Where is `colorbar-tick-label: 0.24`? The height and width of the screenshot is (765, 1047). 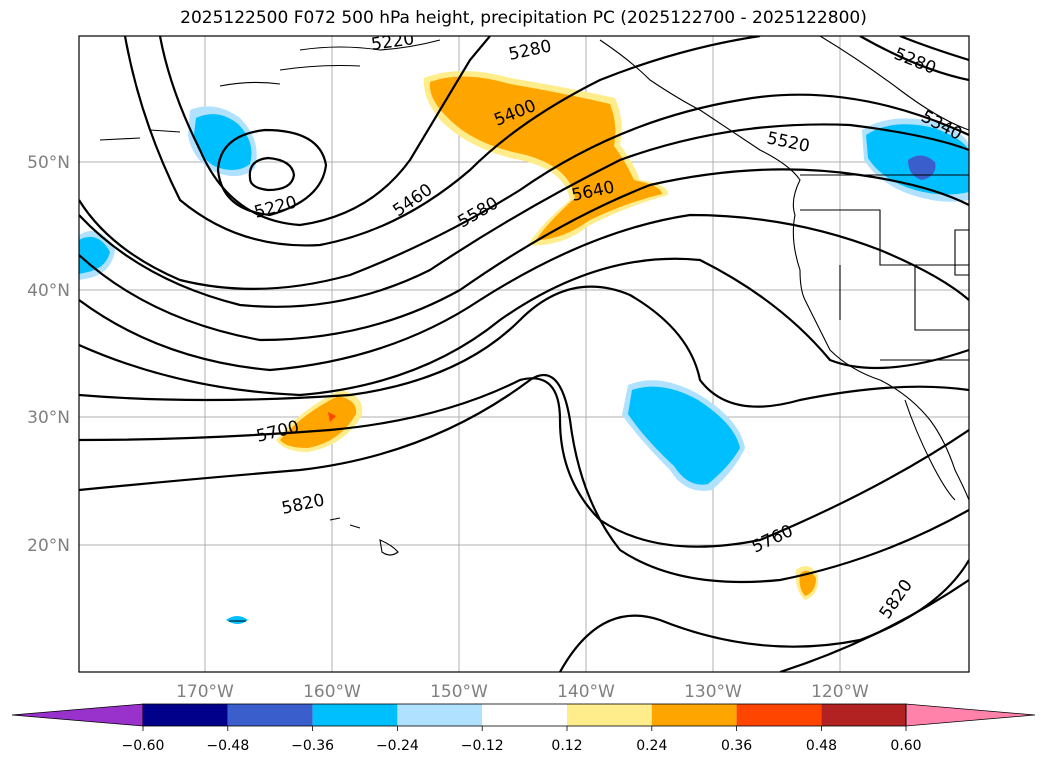
colorbar-tick-label: 0.24 is located at coordinates (651, 746).